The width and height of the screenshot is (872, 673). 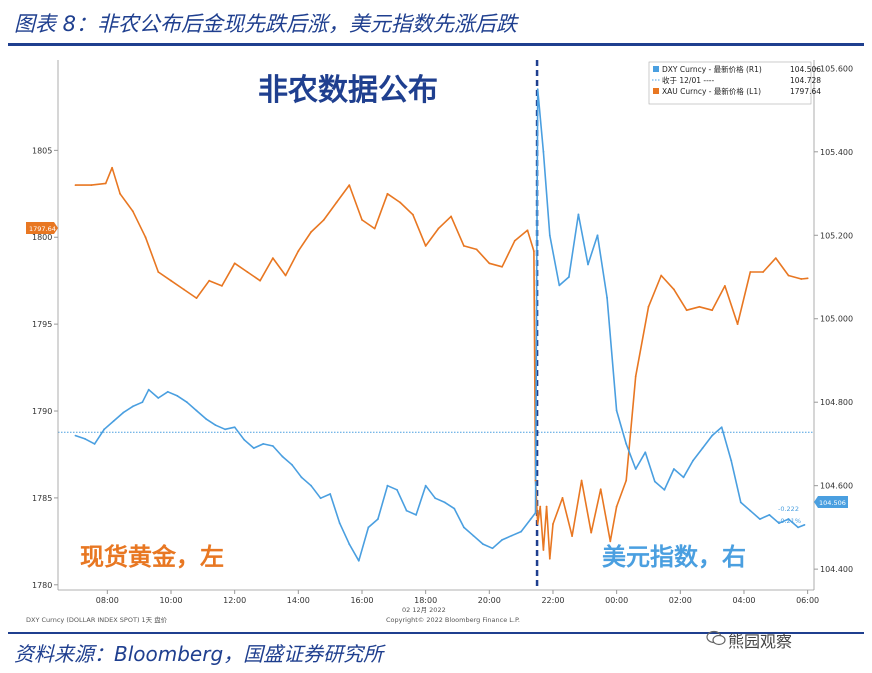 I want to click on usd-change-pct: -0.21%, so click(x=789, y=521).